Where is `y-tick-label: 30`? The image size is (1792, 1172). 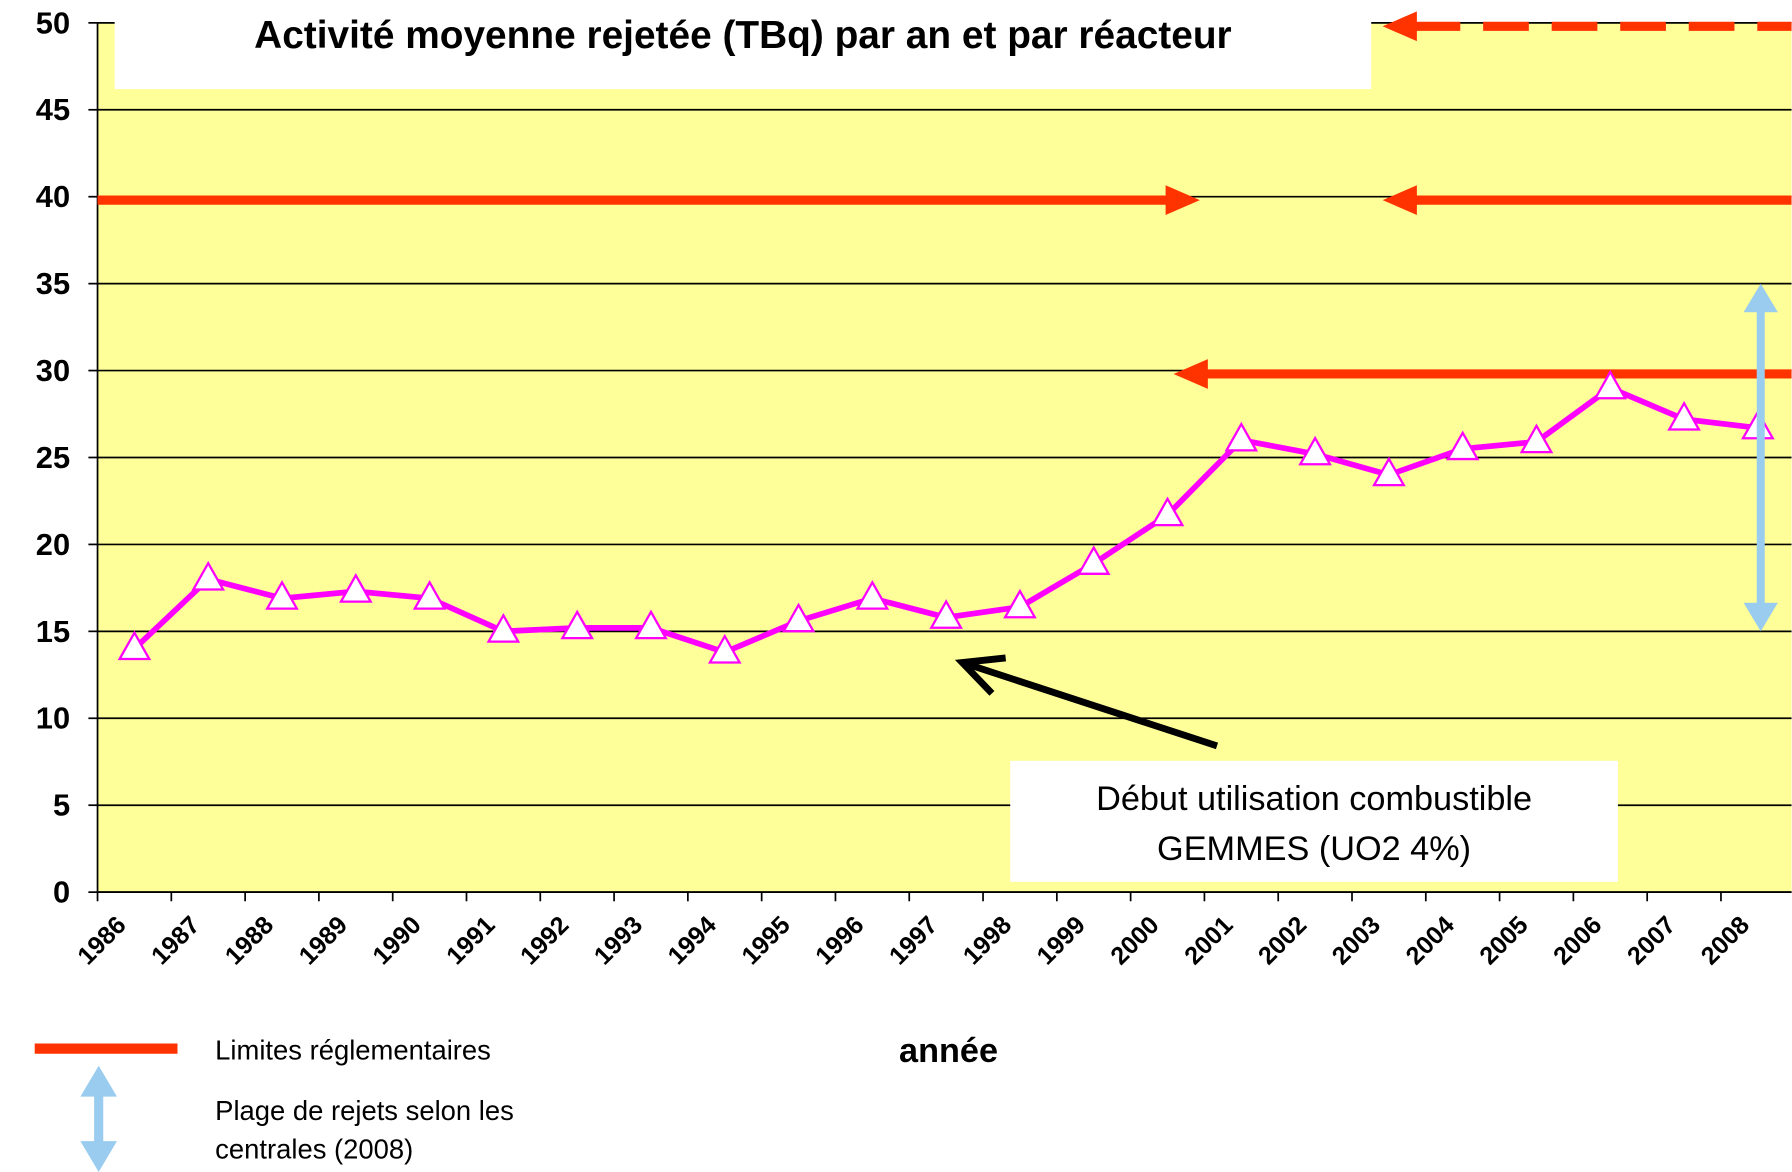
y-tick-label: 30 is located at coordinates (53, 370).